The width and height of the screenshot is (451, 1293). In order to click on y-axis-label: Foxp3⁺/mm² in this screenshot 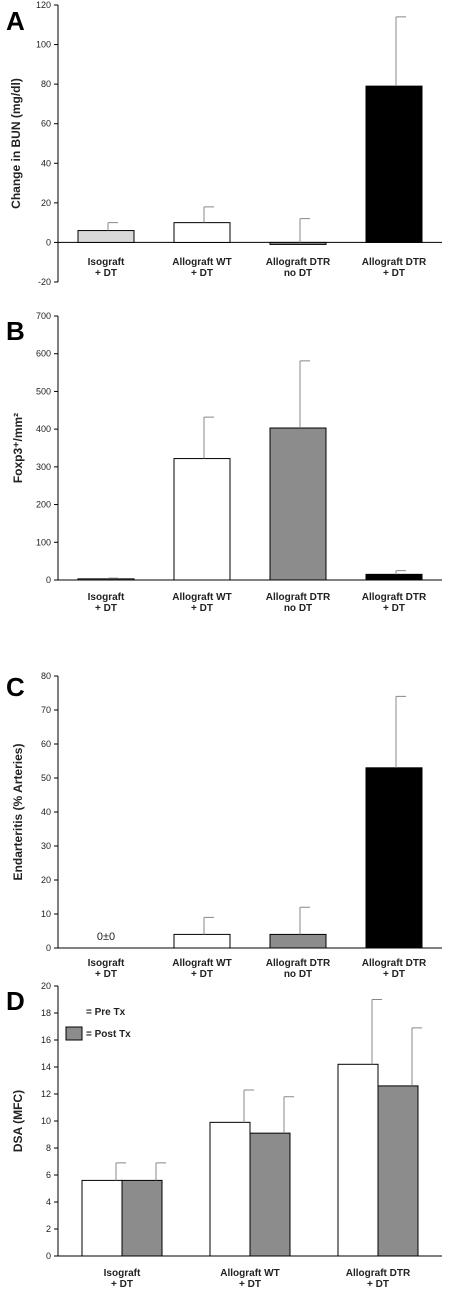, I will do `click(18, 448)`.